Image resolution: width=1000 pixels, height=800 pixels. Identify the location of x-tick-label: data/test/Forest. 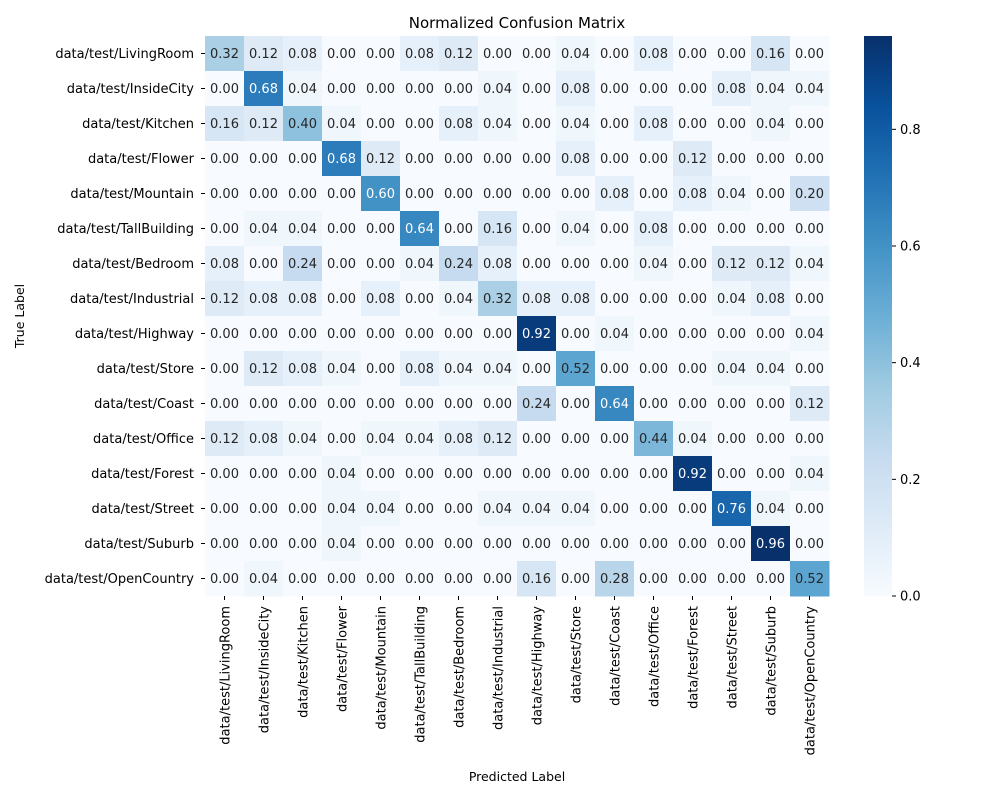
(694, 657).